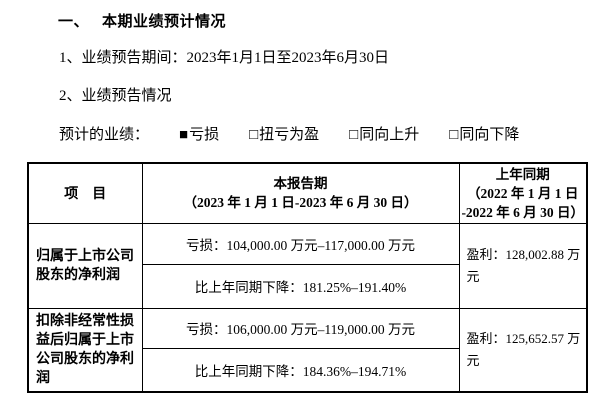 This screenshot has width=616, height=400. What do you see at coordinates (85, 193) in the screenshot?
I see `header-item-column: 项 目` at bounding box center [85, 193].